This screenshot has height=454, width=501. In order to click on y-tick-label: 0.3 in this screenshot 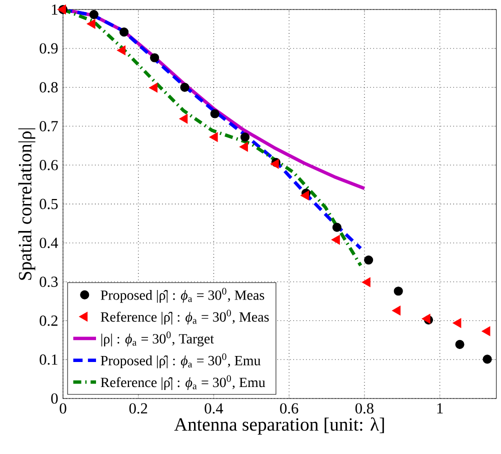, I will do `click(49, 282)`.